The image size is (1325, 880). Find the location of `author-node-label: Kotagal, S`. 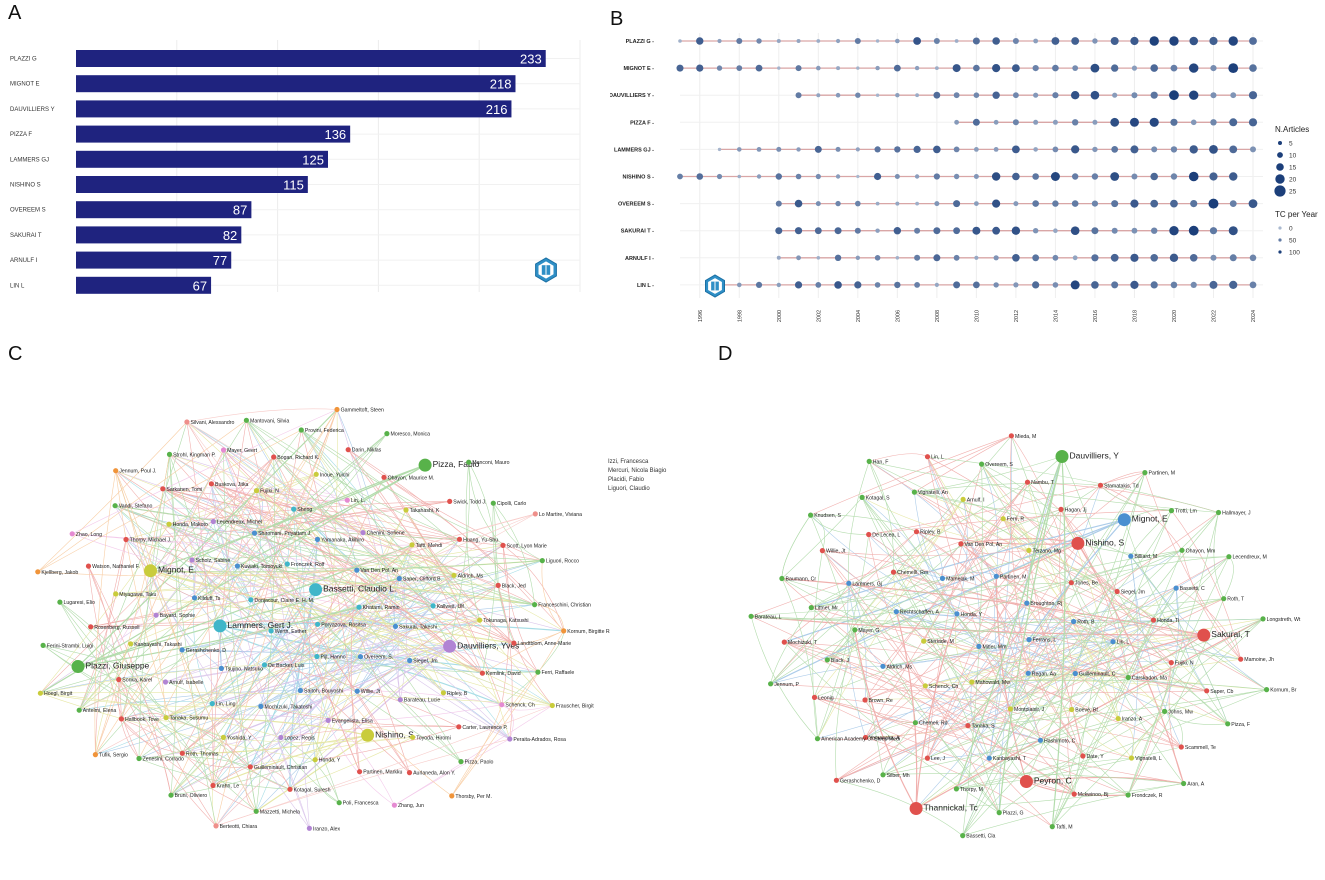

author-node-label: Kotagal, S is located at coordinates (878, 498).